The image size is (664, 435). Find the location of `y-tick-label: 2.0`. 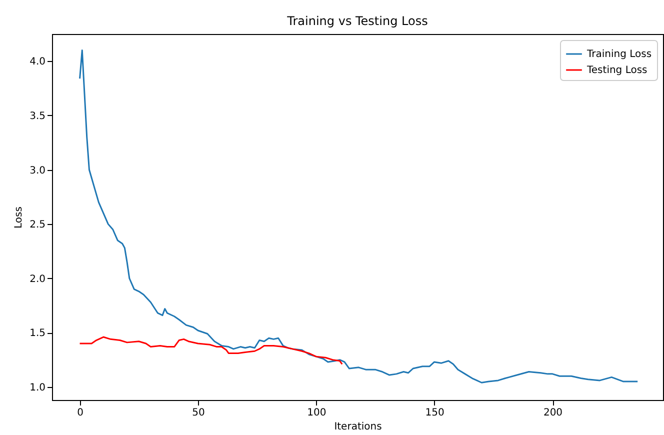

y-tick-label: 2.0 is located at coordinates (38, 279).